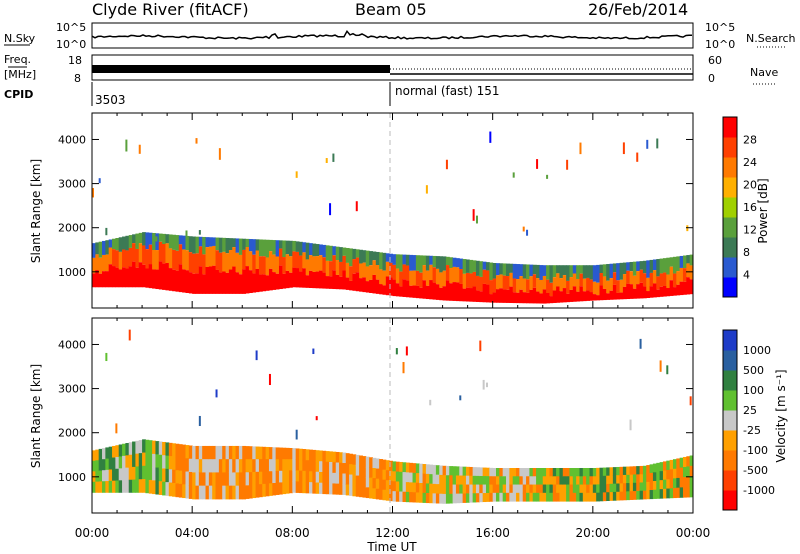 Image resolution: width=800 pixels, height=554 pixels. What do you see at coordinates (492, 533) in the screenshot?
I see `x-tick-label: 16:00` at bounding box center [492, 533].